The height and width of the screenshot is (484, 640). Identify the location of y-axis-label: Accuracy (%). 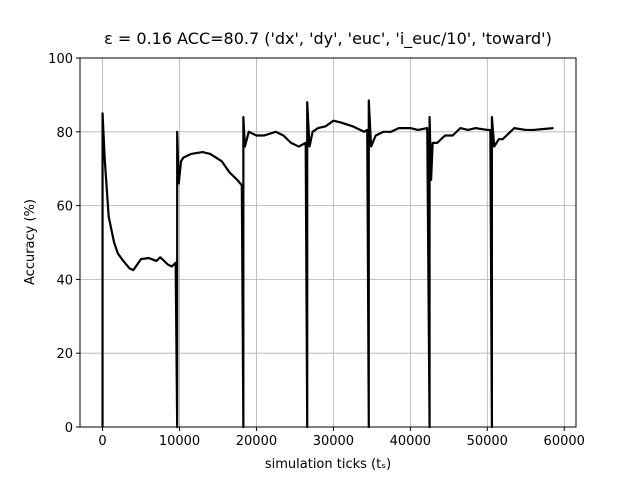
(30, 242).